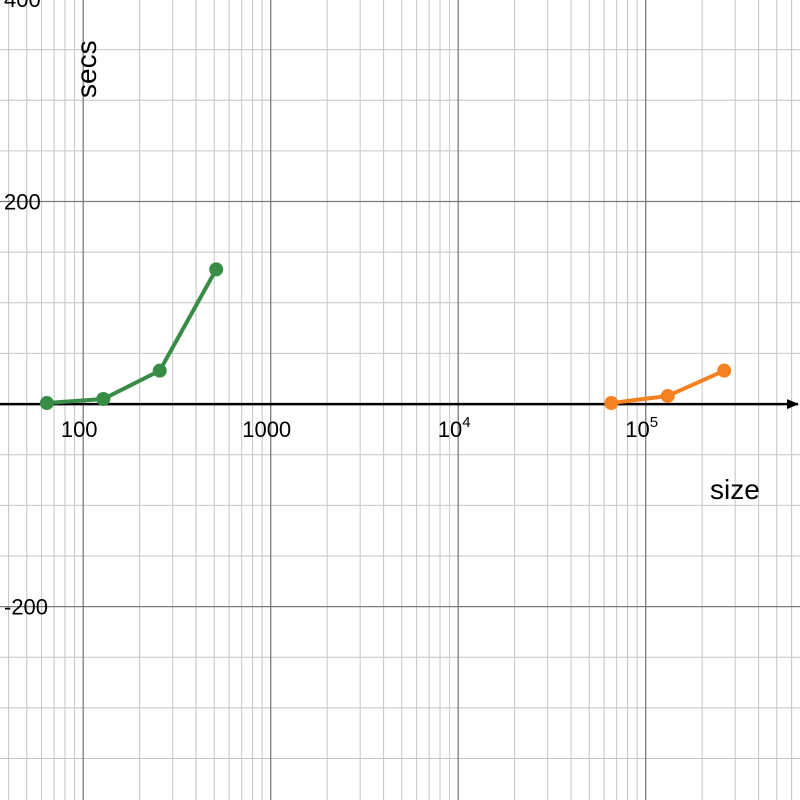  Describe the element at coordinates (22, 6) in the screenshot. I see `y-tick-label: 400` at that location.